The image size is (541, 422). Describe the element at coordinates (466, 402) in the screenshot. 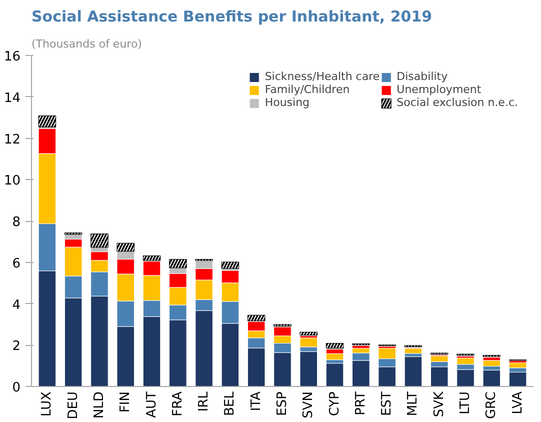

I see `x-tick-label: LTU` at that location.